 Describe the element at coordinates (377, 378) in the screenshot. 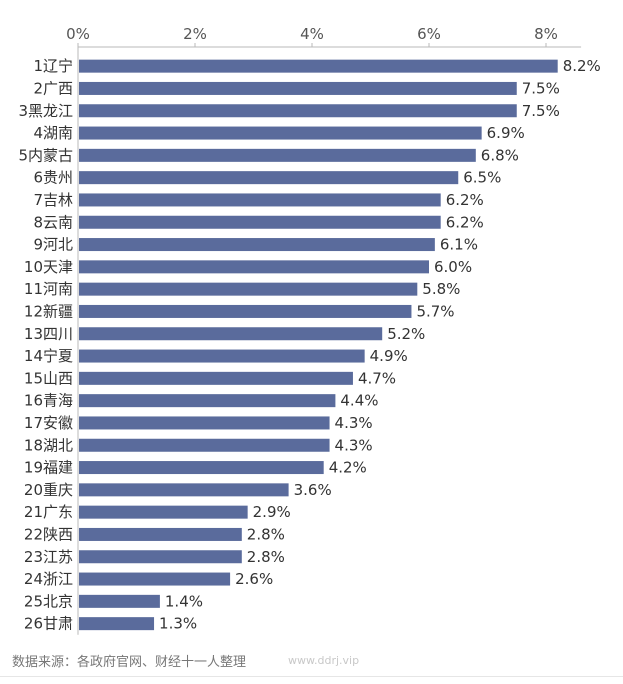

I see `value-label: 4.7%` at that location.